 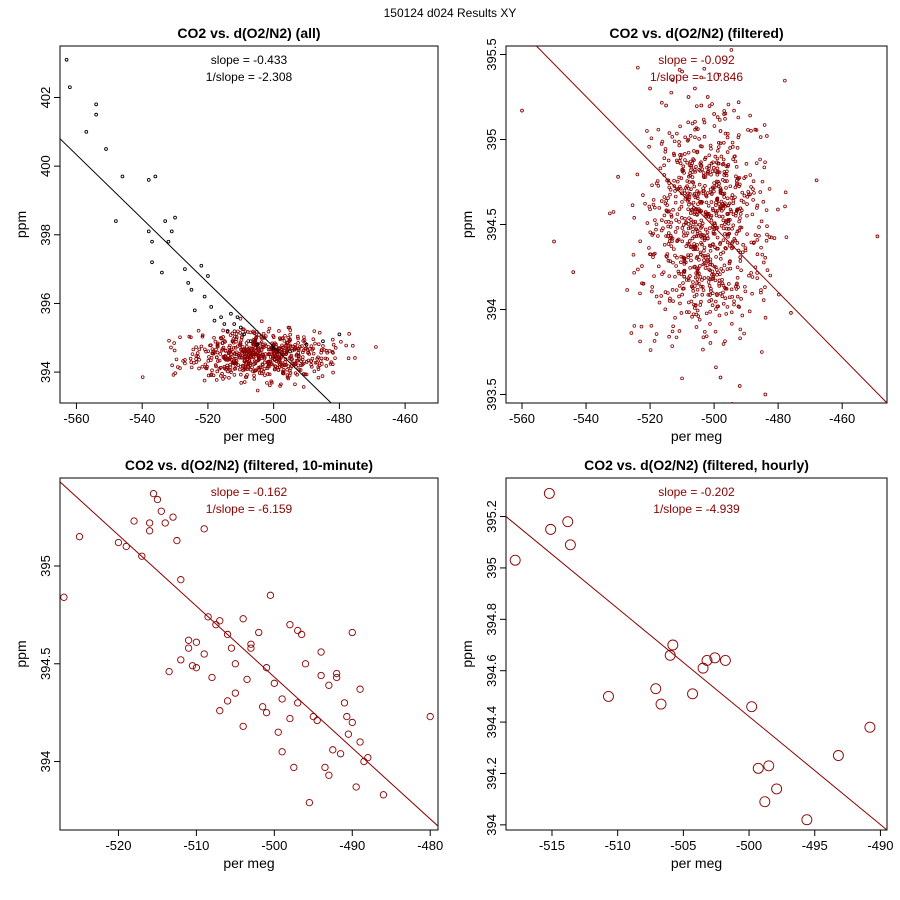 I want to click on y-tick-label: 395, so click(x=491, y=568).